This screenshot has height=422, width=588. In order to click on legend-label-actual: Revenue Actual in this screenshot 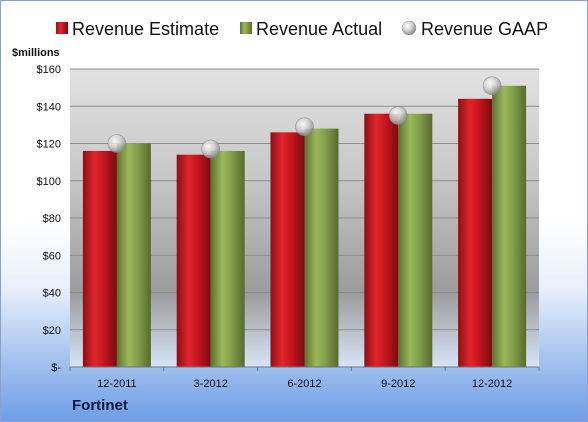, I will do `click(319, 29)`.